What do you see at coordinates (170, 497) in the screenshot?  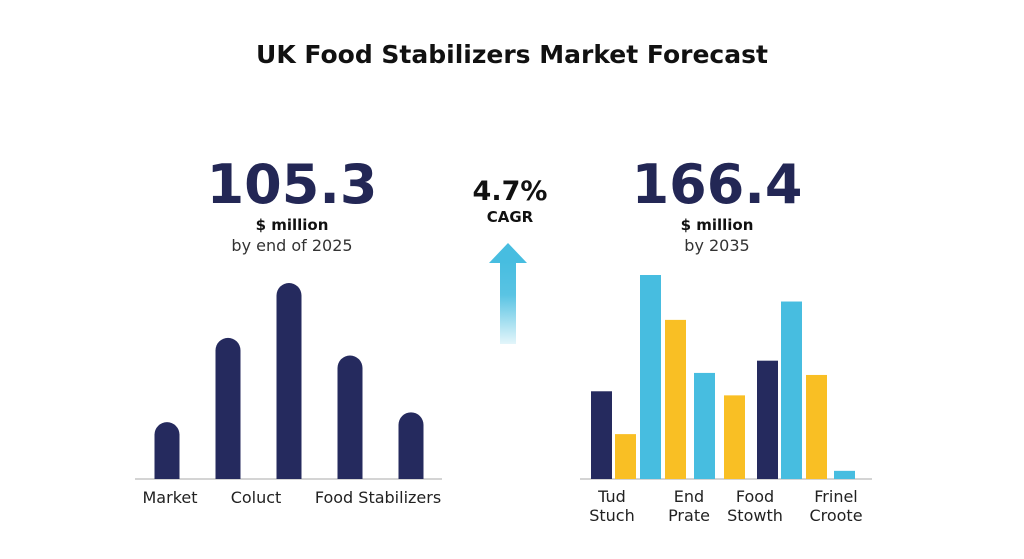 I see `left-tick-label-1: Market` at bounding box center [170, 497].